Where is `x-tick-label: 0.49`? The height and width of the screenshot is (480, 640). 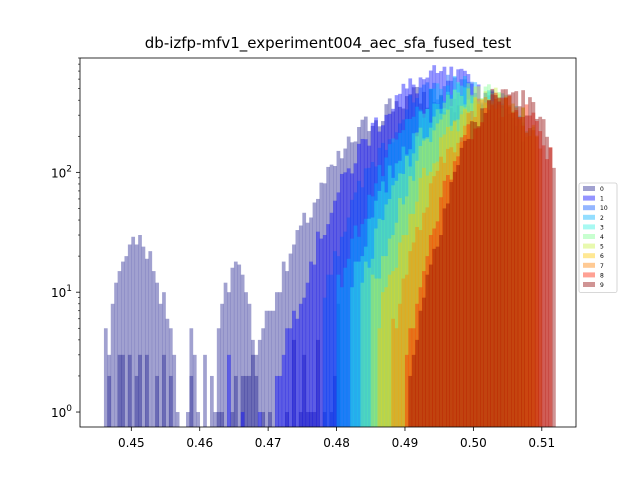 x-tick-label: 0.49 is located at coordinates (405, 443).